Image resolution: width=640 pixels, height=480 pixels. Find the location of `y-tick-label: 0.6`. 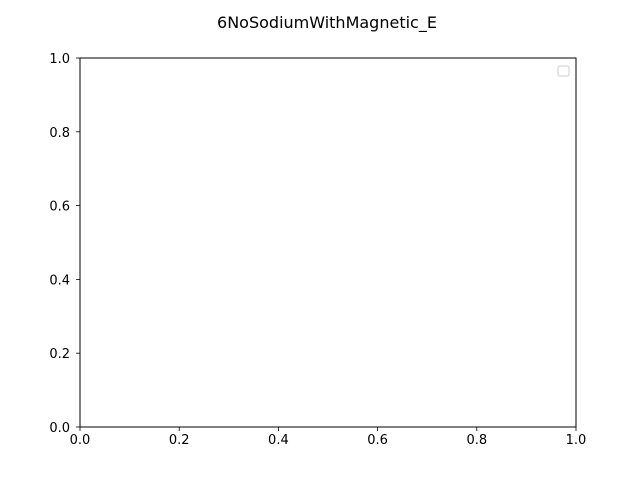

y-tick-label: 0.6 is located at coordinates (59, 207).